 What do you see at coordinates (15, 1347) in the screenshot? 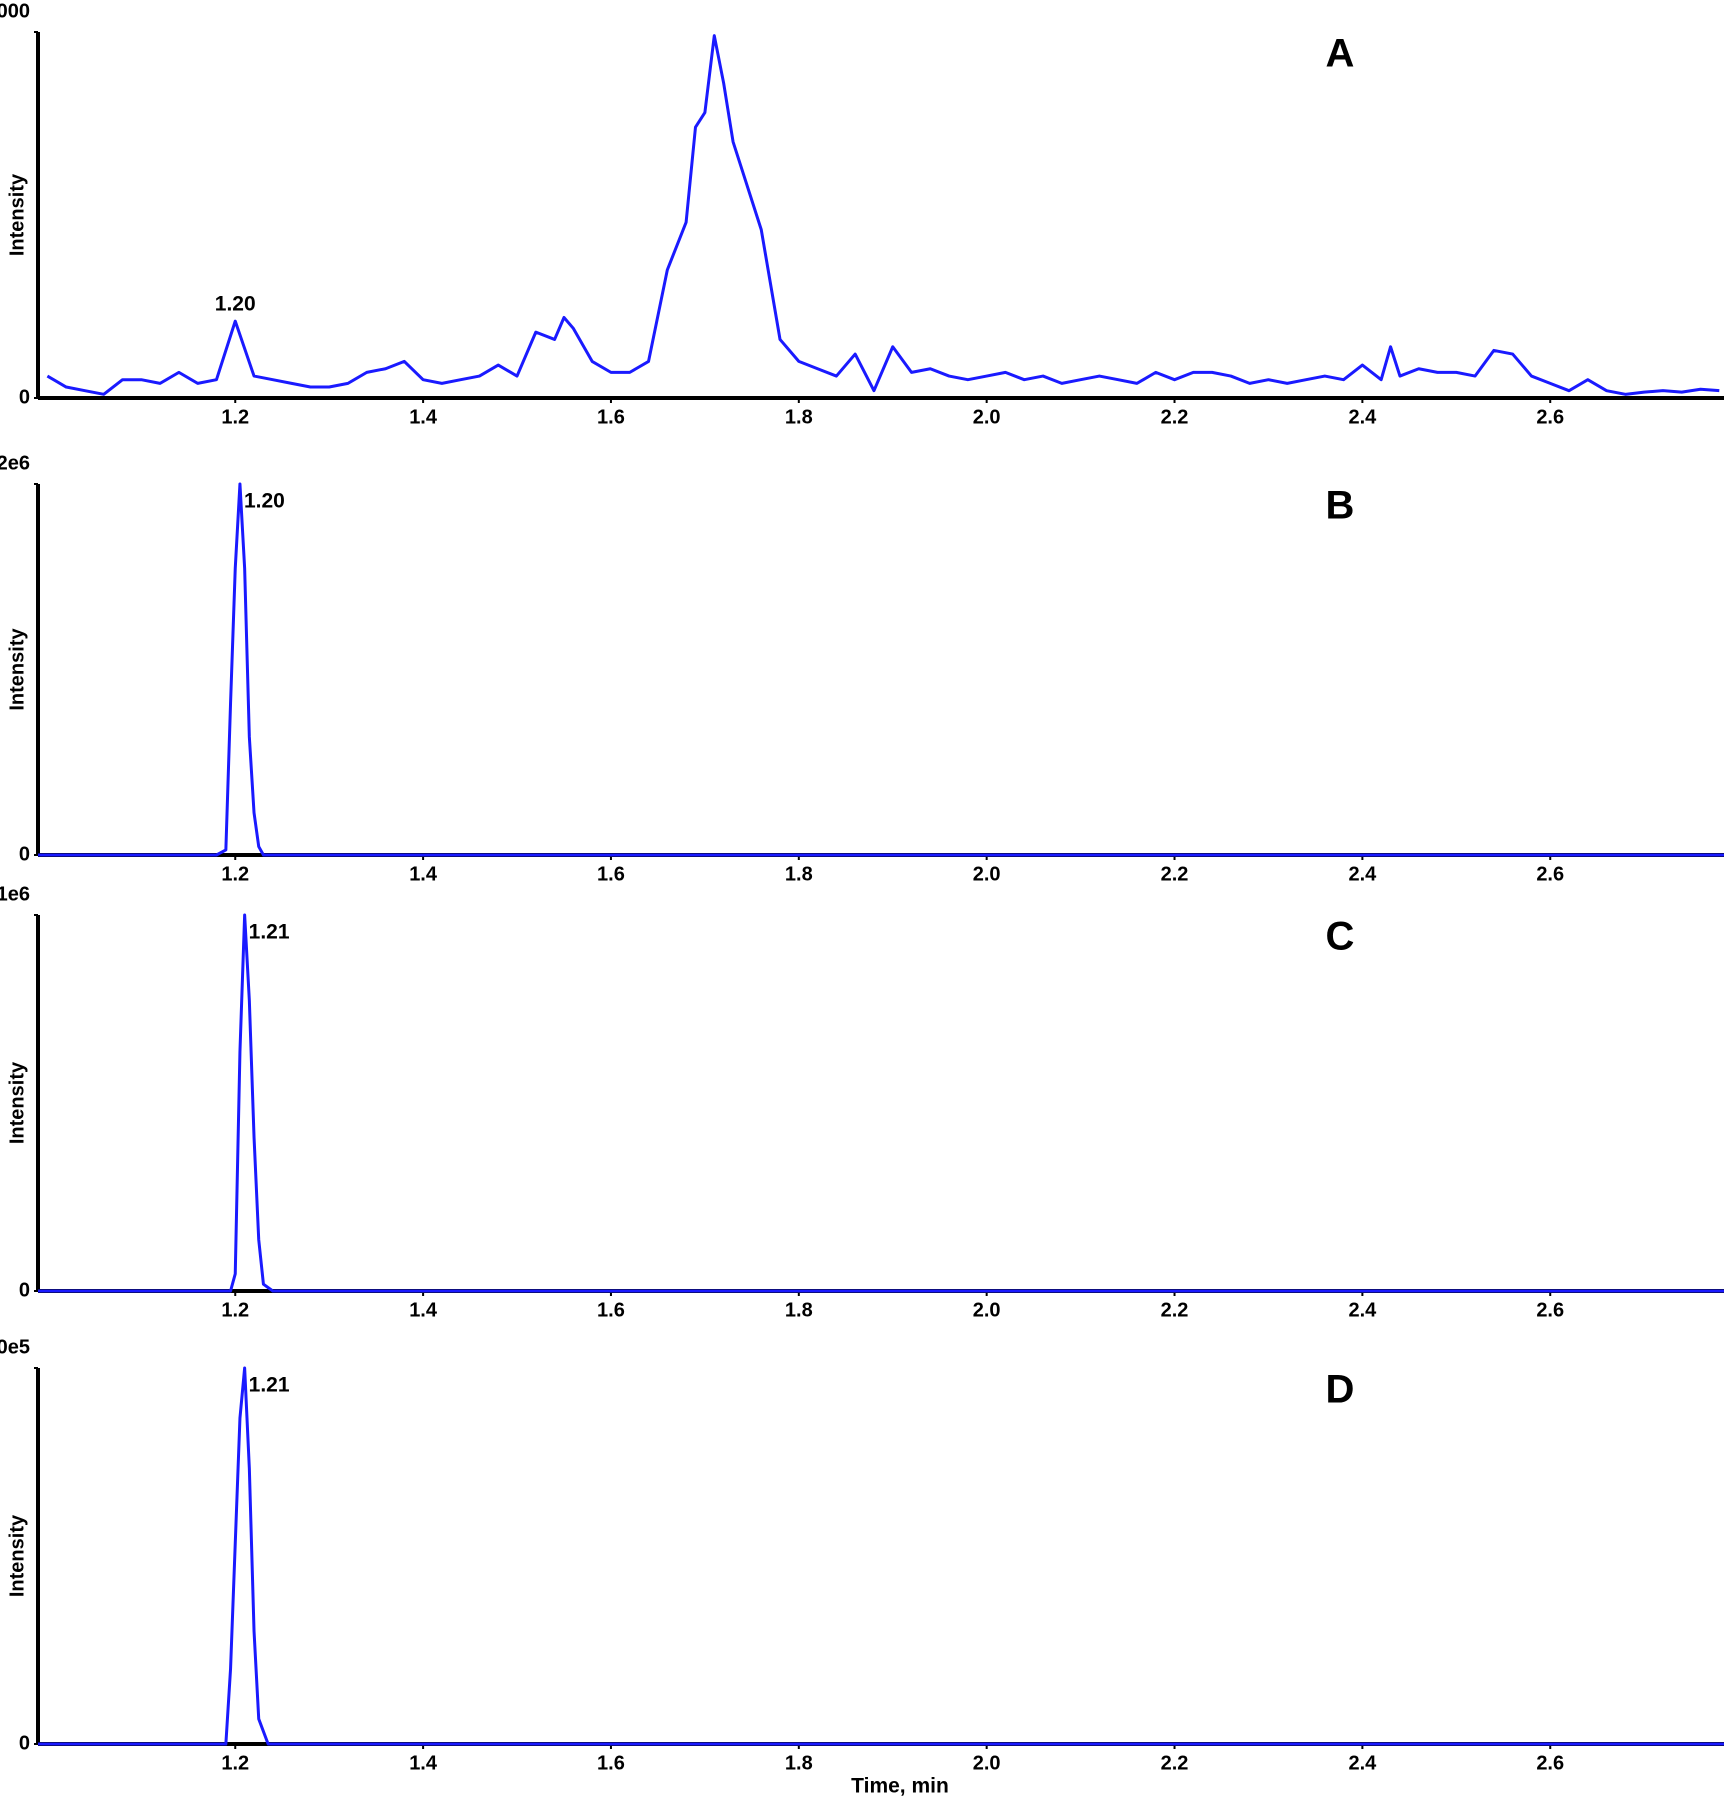
I see `y-tick-label: 3.0e5` at bounding box center [15, 1347].